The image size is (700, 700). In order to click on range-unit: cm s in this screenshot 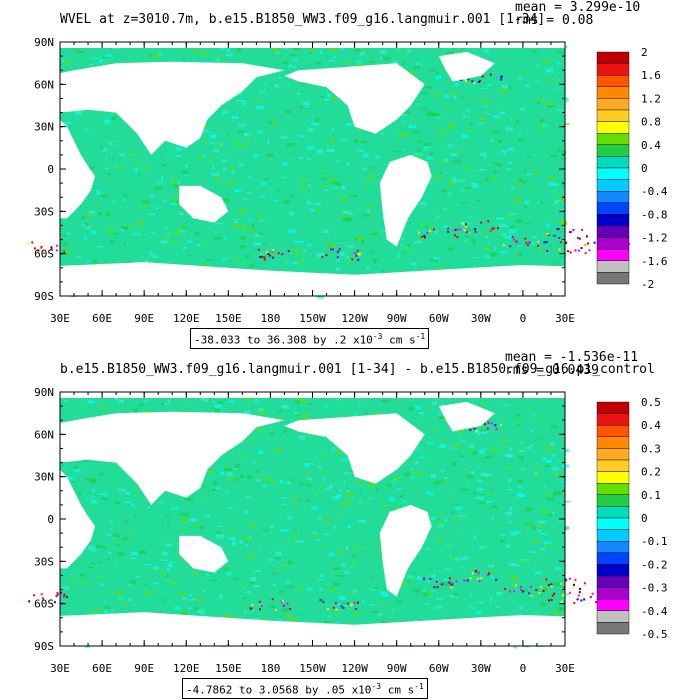, I will do `click(399, 340)`.